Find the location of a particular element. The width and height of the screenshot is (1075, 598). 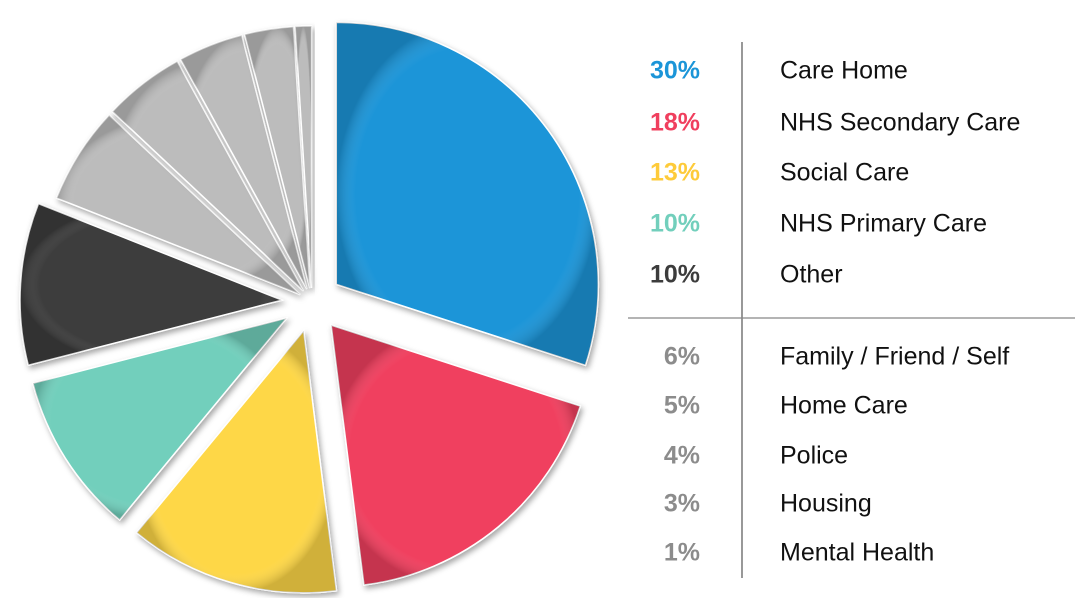

legend-label: Other is located at coordinates (811, 275).